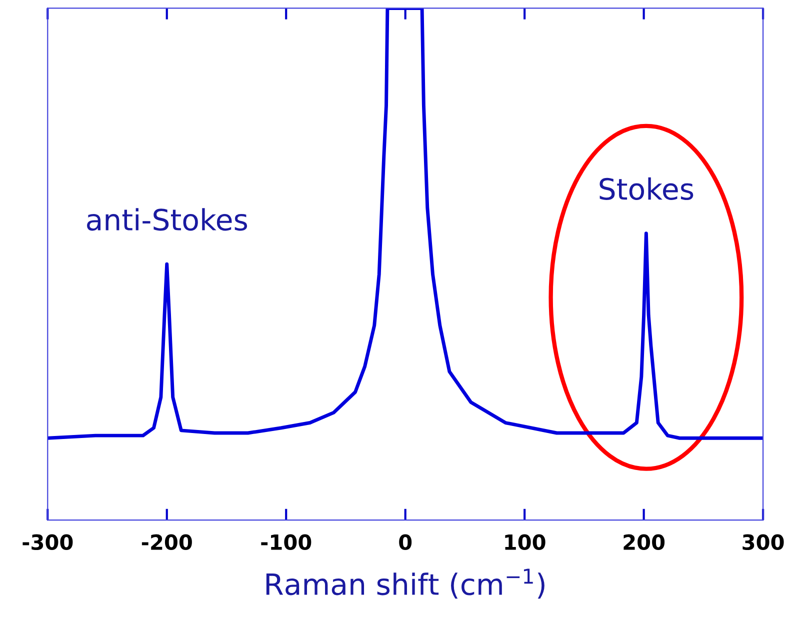 The image size is (794, 633). What do you see at coordinates (167, 542) in the screenshot?
I see `x-tick-label: -200` at bounding box center [167, 542].